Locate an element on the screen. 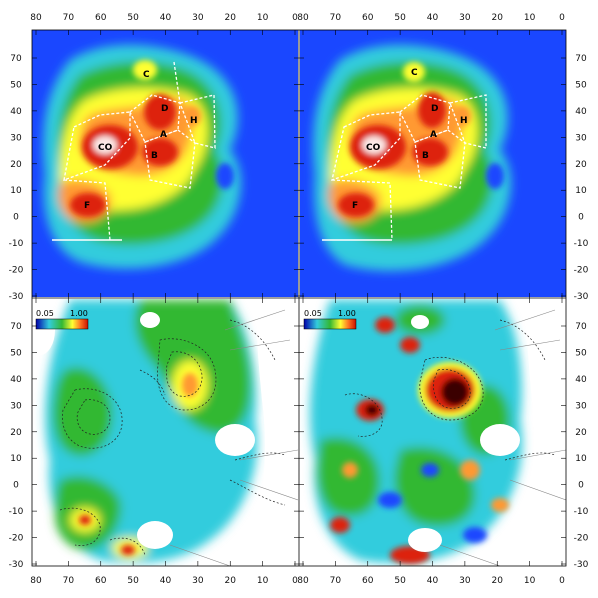 The width and height of the screenshot is (598, 598). colorbar-right: 0.05 1.00 is located at coordinates (330, 319).